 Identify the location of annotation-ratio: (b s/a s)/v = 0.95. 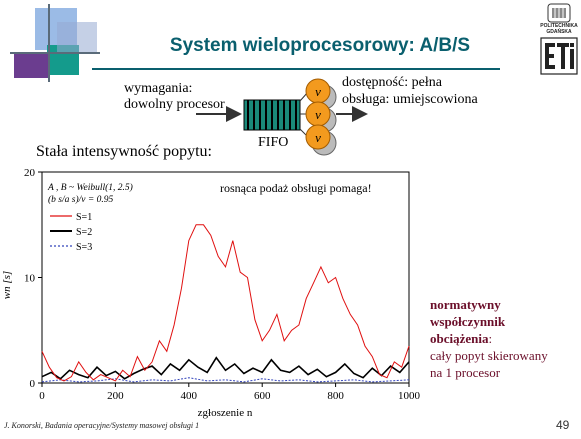
(81, 199).